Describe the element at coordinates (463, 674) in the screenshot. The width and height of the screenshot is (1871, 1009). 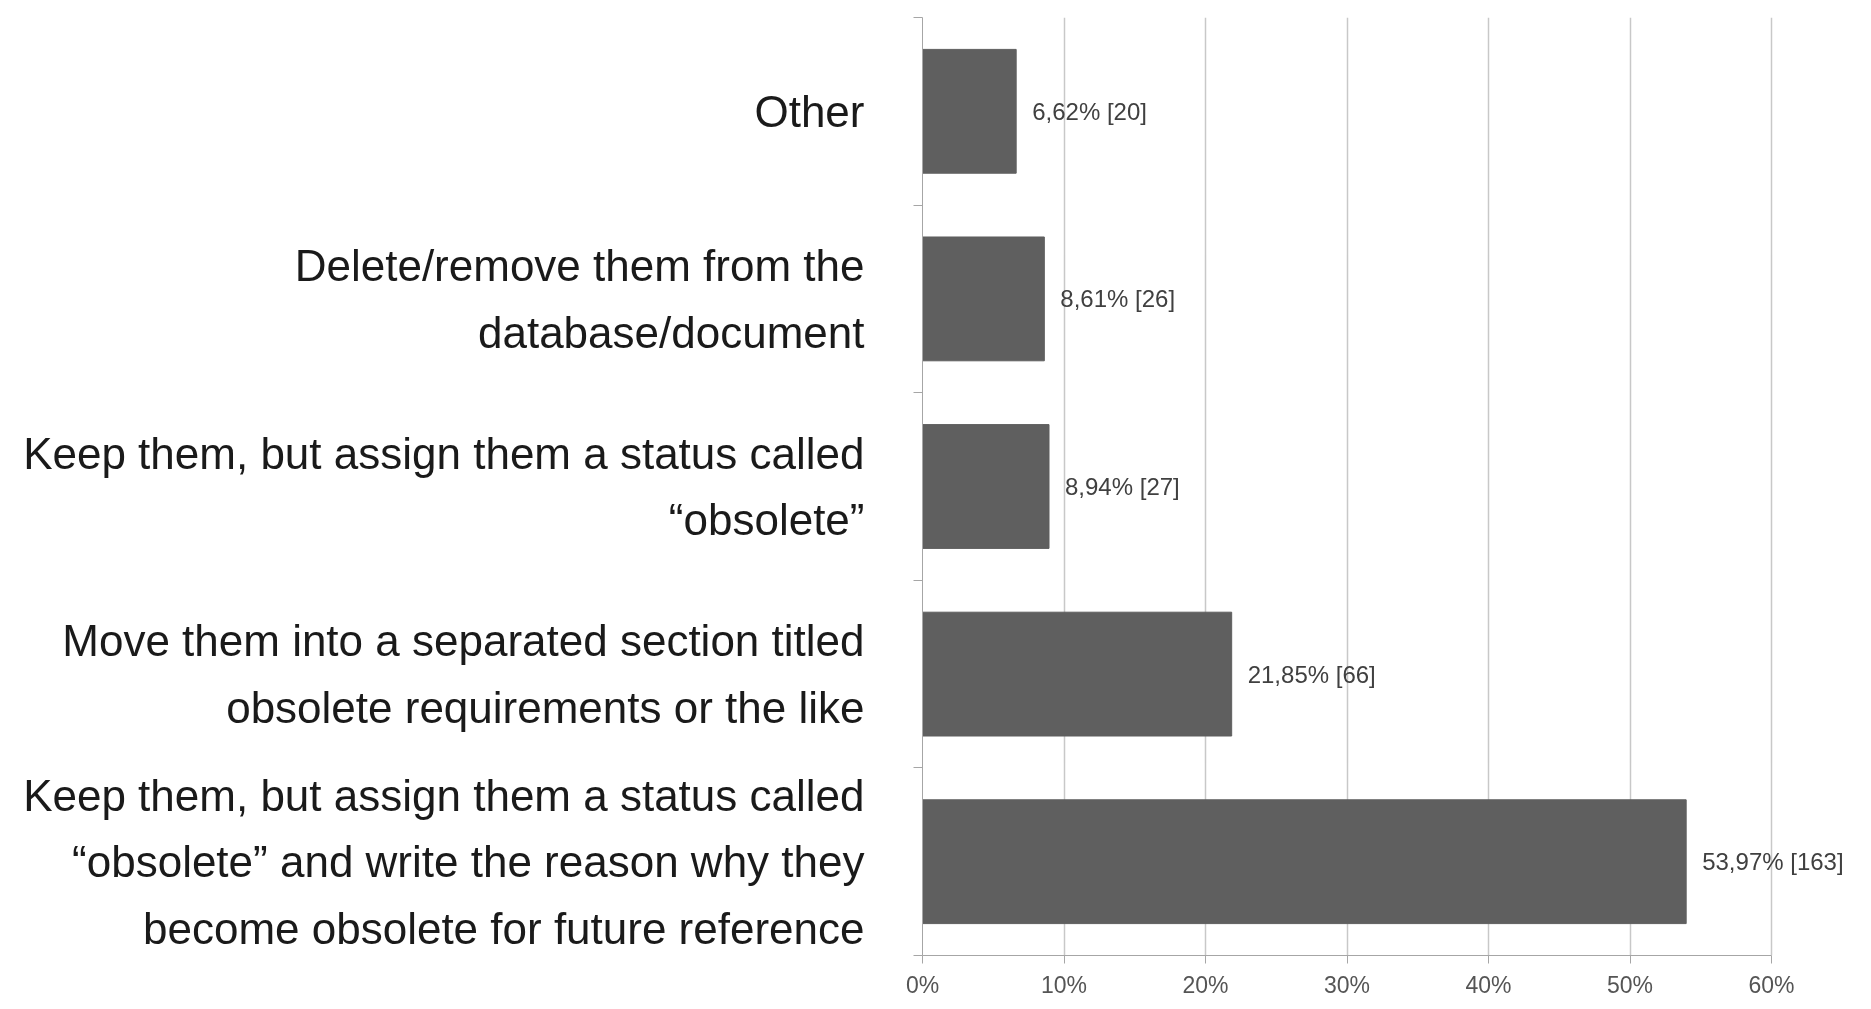
I see `y-tick-label: Move them into a separated section titled obsolete requirements or the like` at that location.